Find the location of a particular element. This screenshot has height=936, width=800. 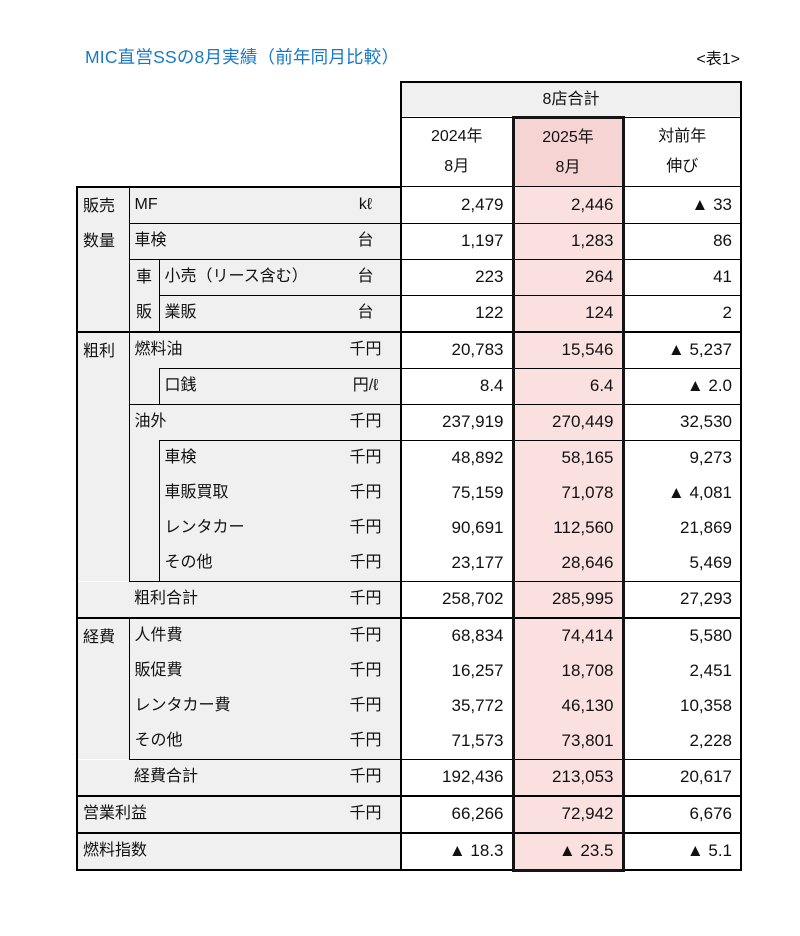

value-diff: 20,617 is located at coordinates (682, 778).